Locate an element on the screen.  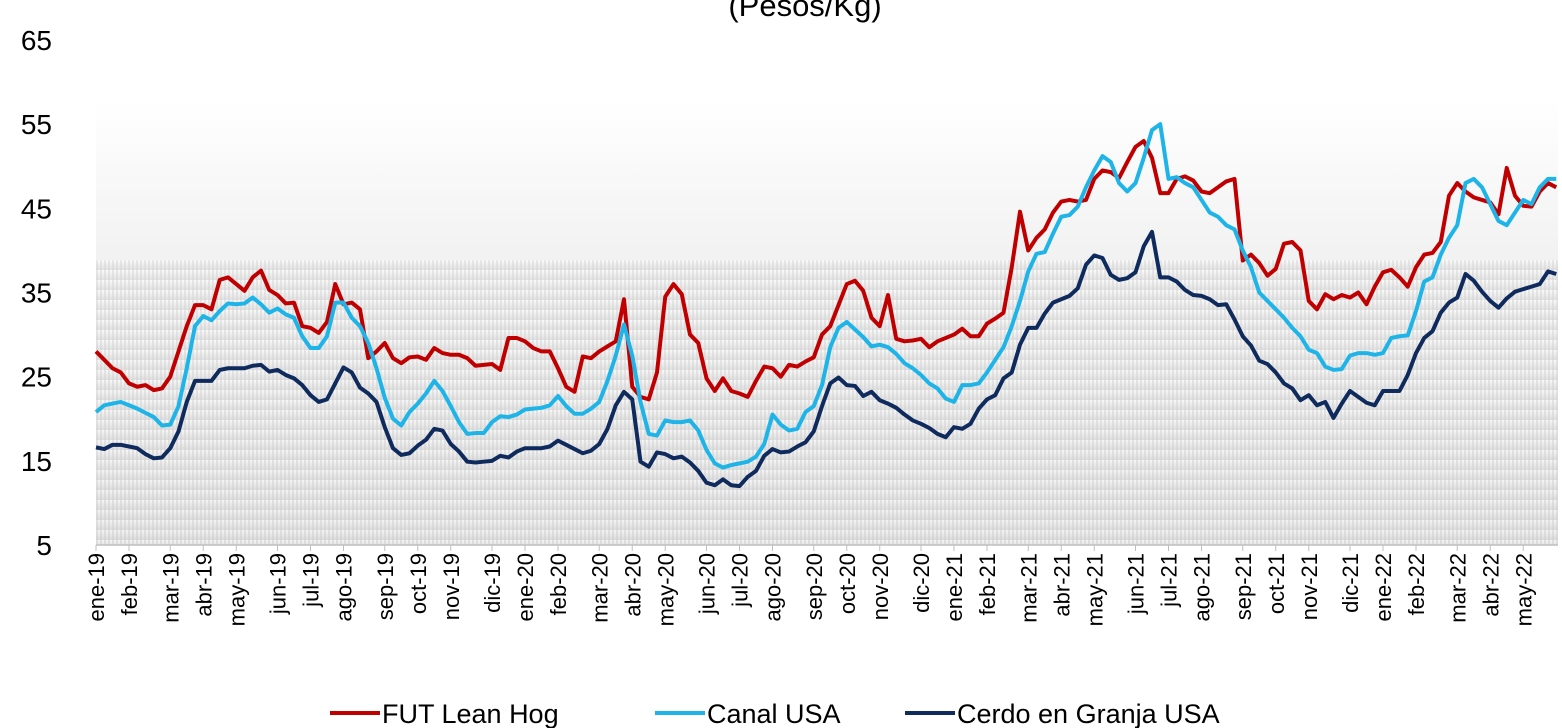
x-tick-label: feb-20 is located at coordinates (558, 584).